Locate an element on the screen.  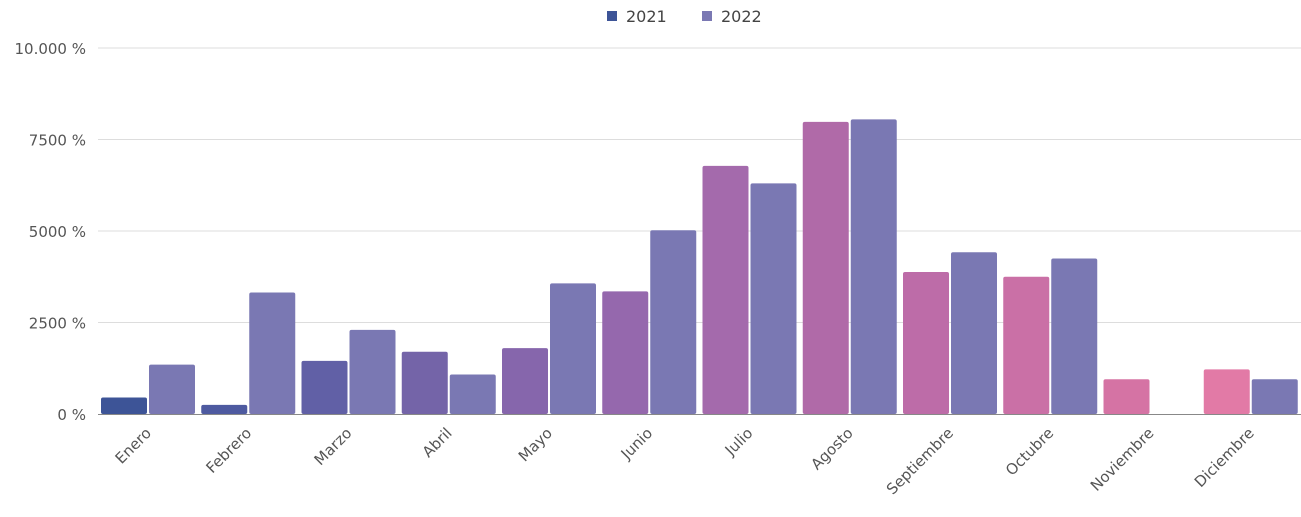
x-tick-label: Febrero is located at coordinates (228, 450).